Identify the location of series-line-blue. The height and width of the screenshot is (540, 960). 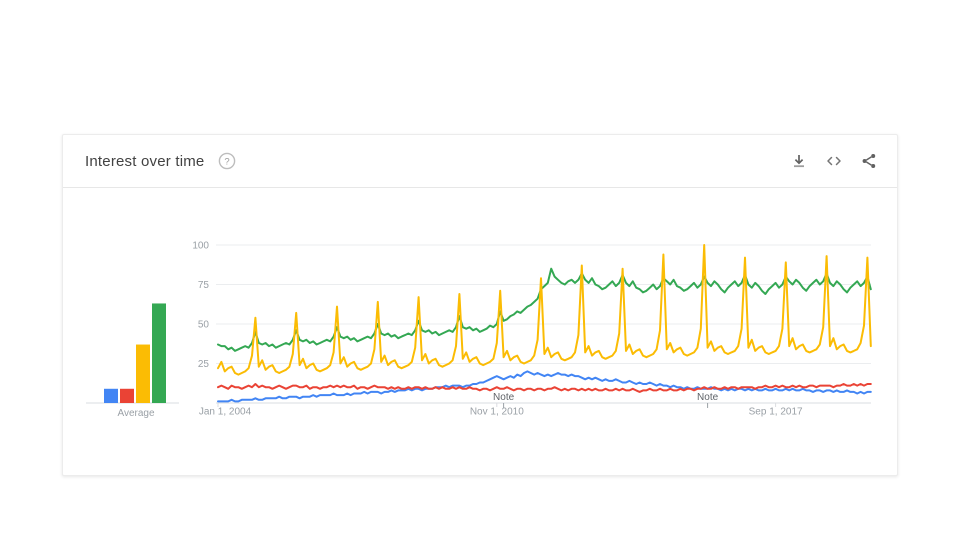
(544, 386).